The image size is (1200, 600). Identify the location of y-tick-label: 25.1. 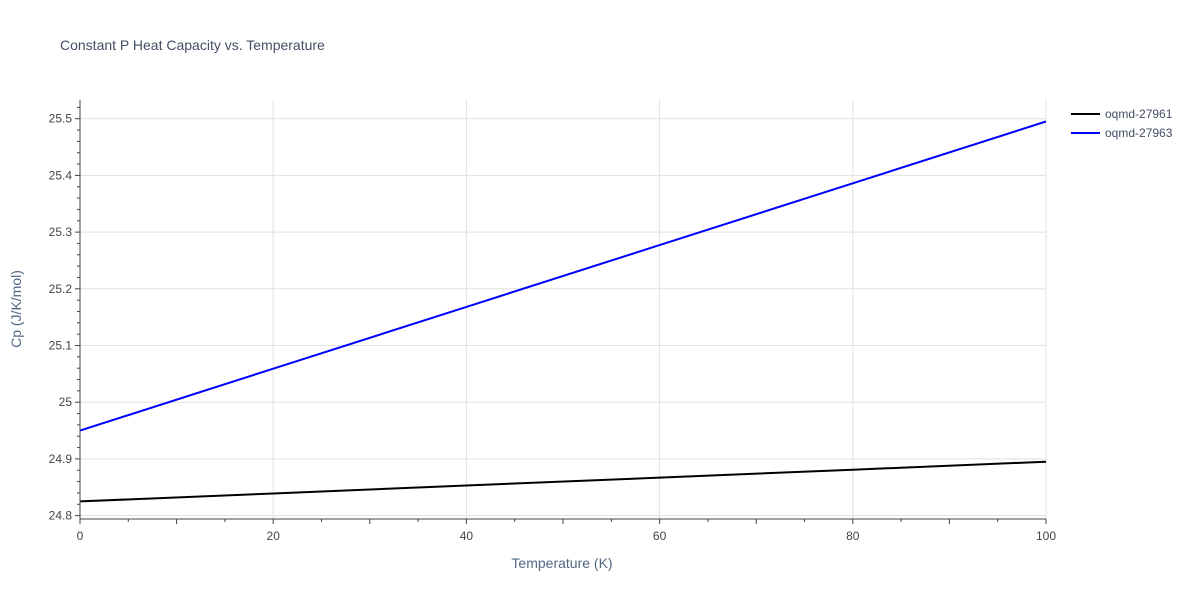
(61, 346).